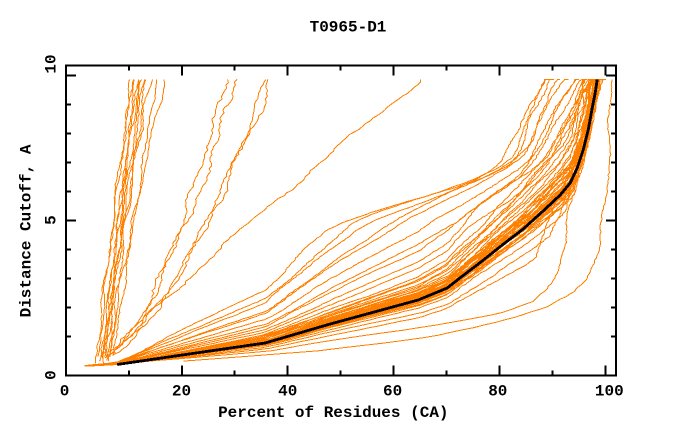 The image size is (680, 445). What do you see at coordinates (52, 63) in the screenshot?
I see `svg-text: 10` at bounding box center [52, 63].